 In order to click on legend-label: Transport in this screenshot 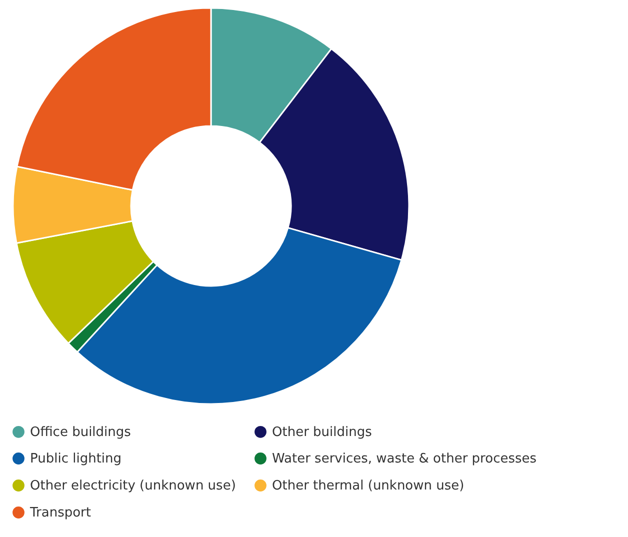, I will do `click(60, 513)`.